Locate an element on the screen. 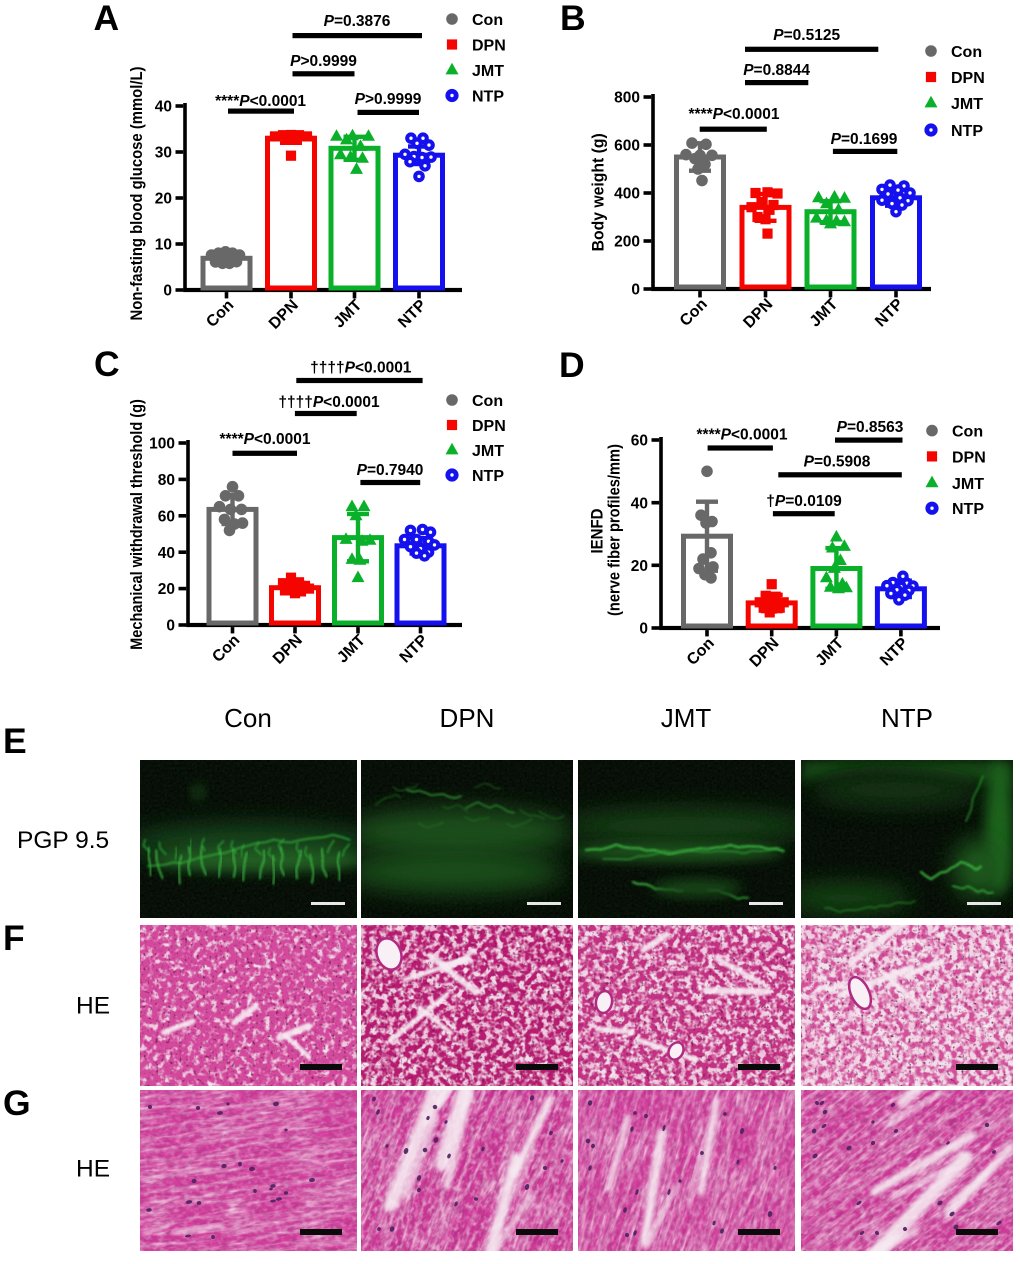 This screenshot has width=1020, height=1264. svg-text:Non-fasting blood glucose (mmo: Non-fasting blood glucose (mmol/L) is located at coordinates (137, 194).